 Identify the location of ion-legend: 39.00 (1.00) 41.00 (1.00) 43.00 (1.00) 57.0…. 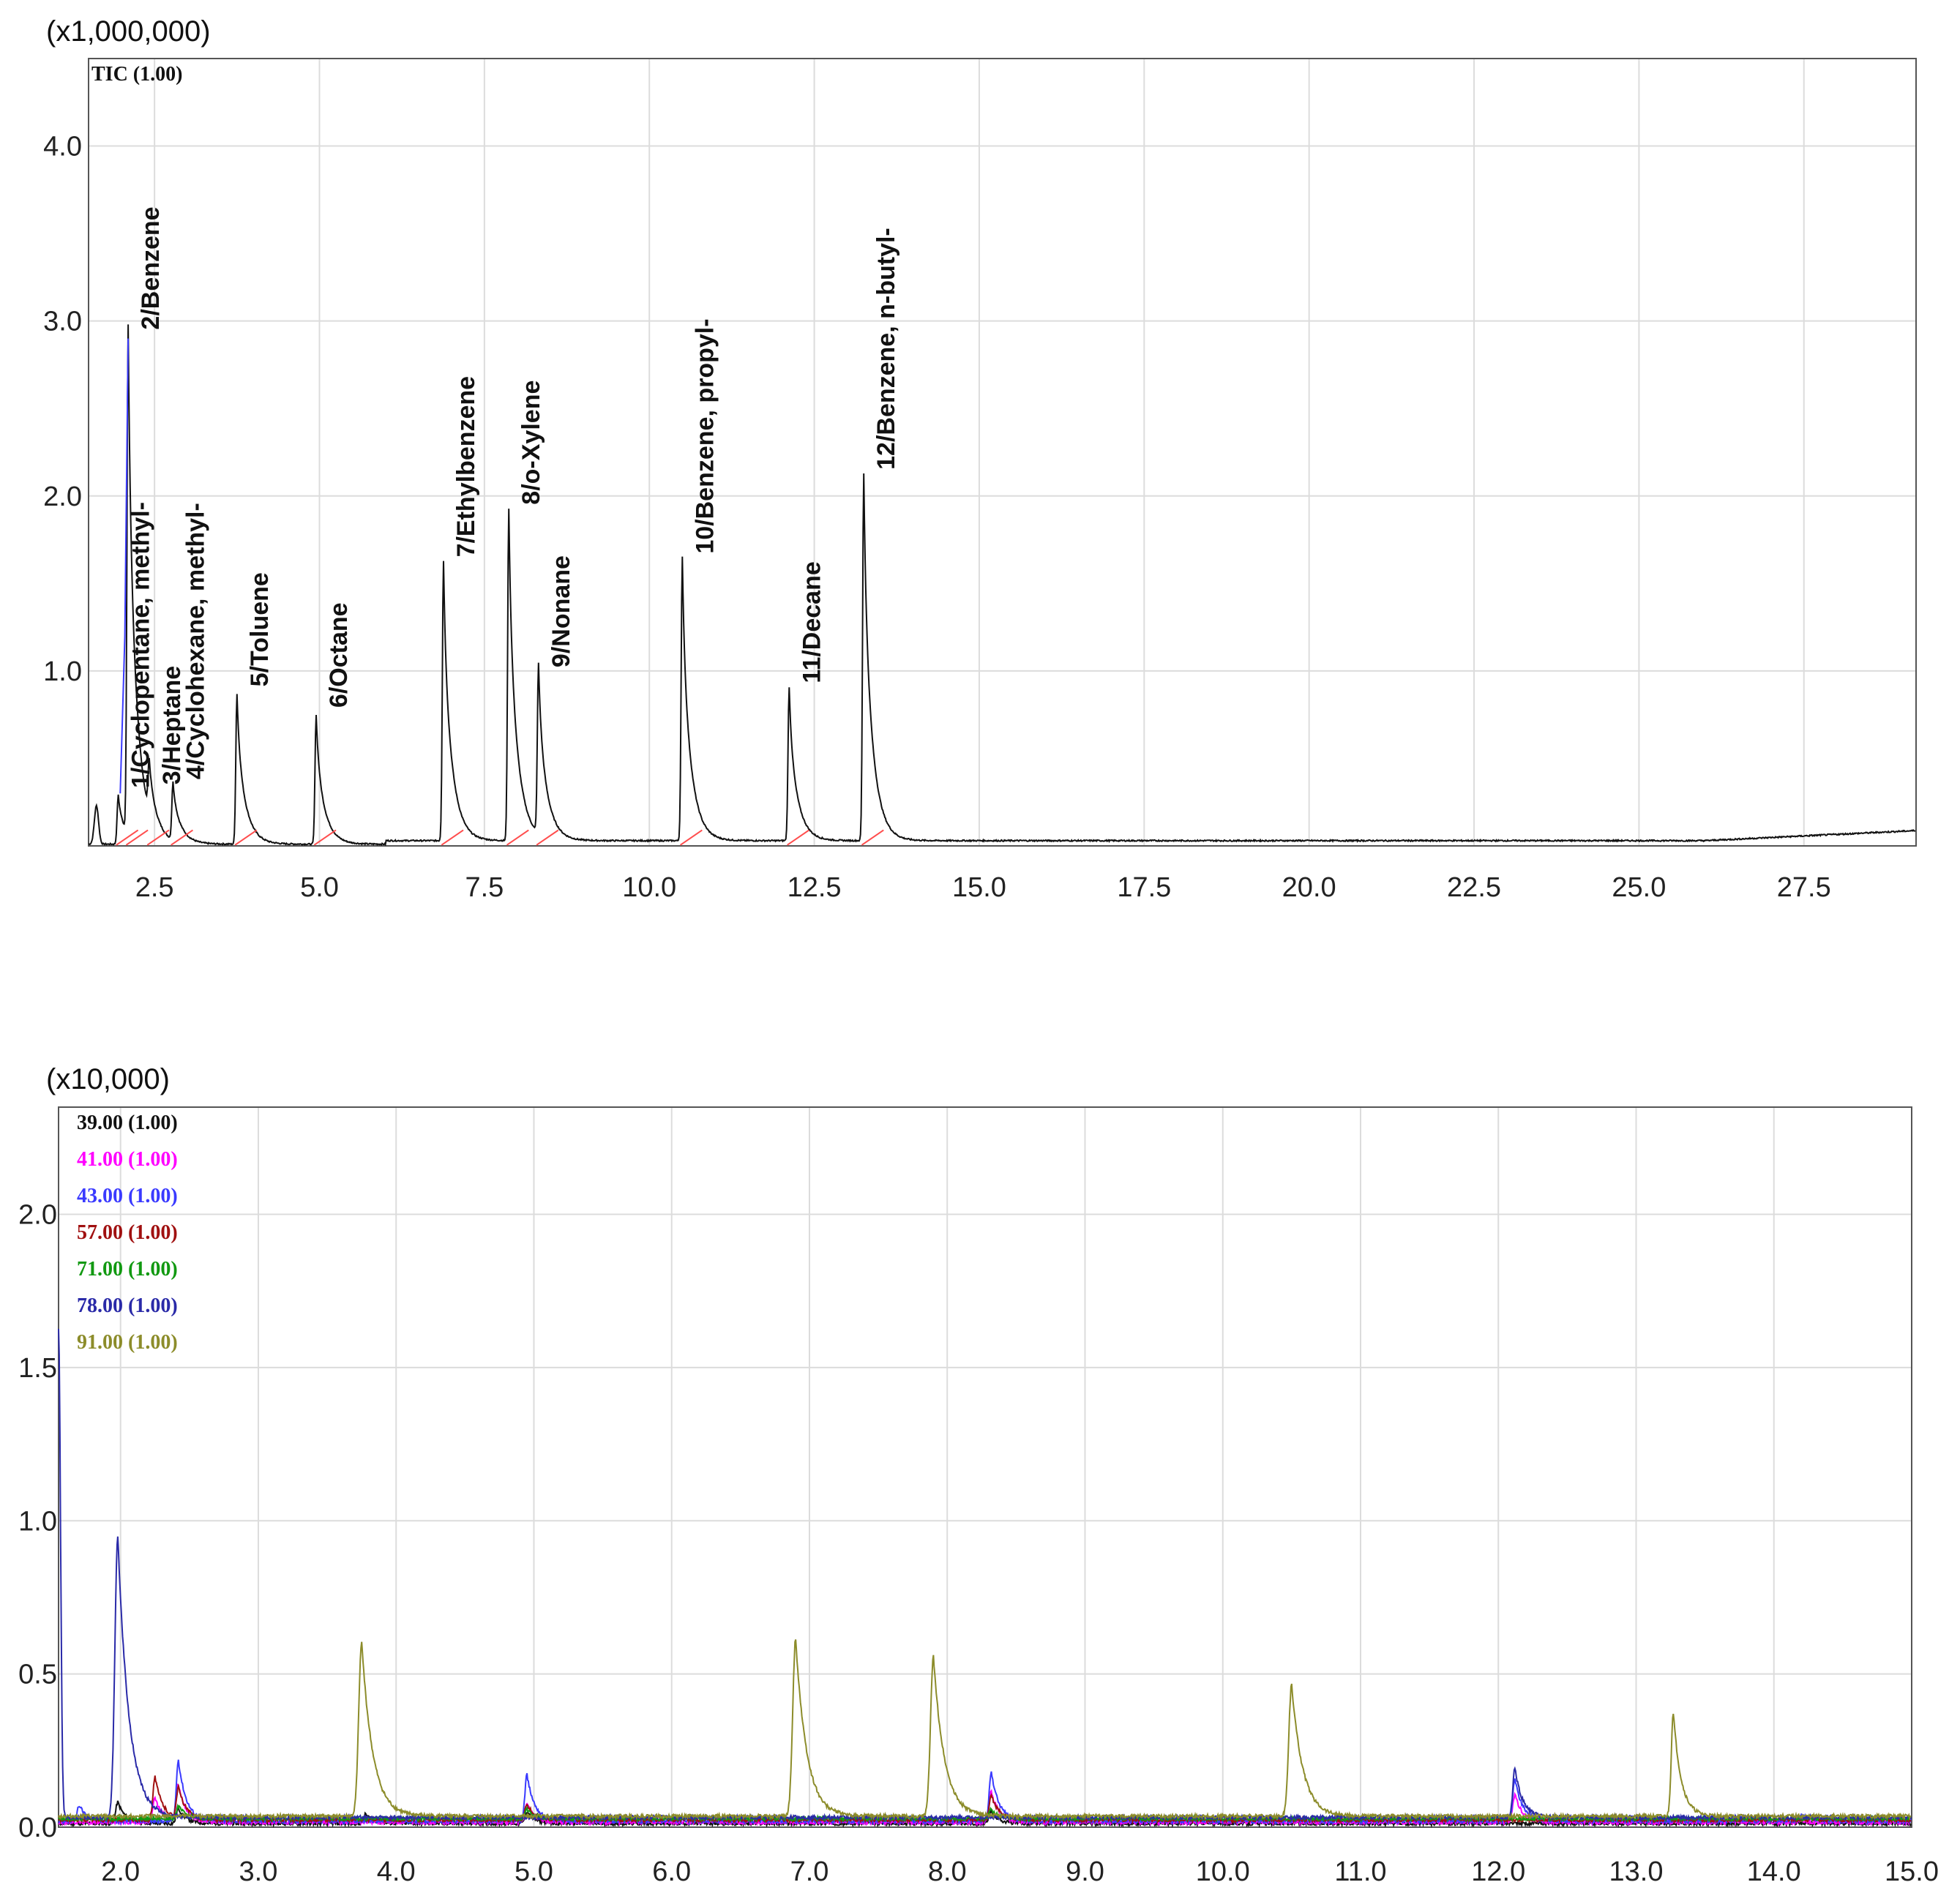
(127, 1233).